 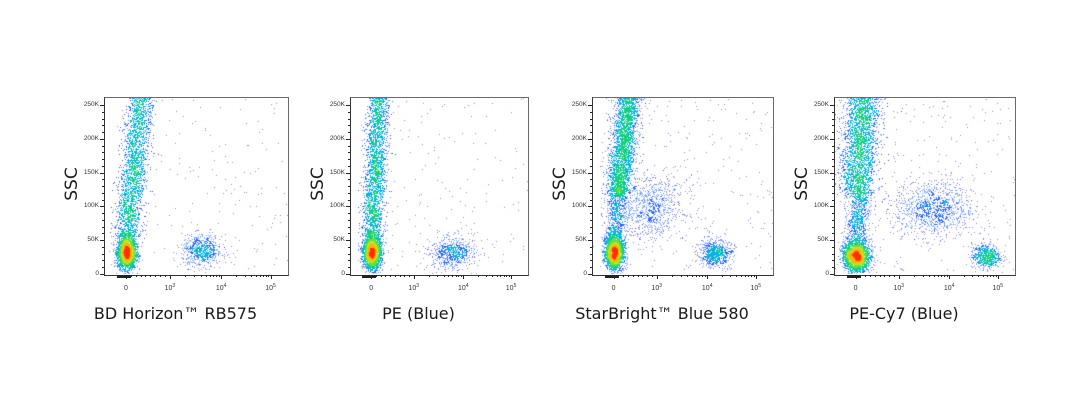 What do you see at coordinates (371, 288) in the screenshot?
I see `x-tick-base: 0` at bounding box center [371, 288].